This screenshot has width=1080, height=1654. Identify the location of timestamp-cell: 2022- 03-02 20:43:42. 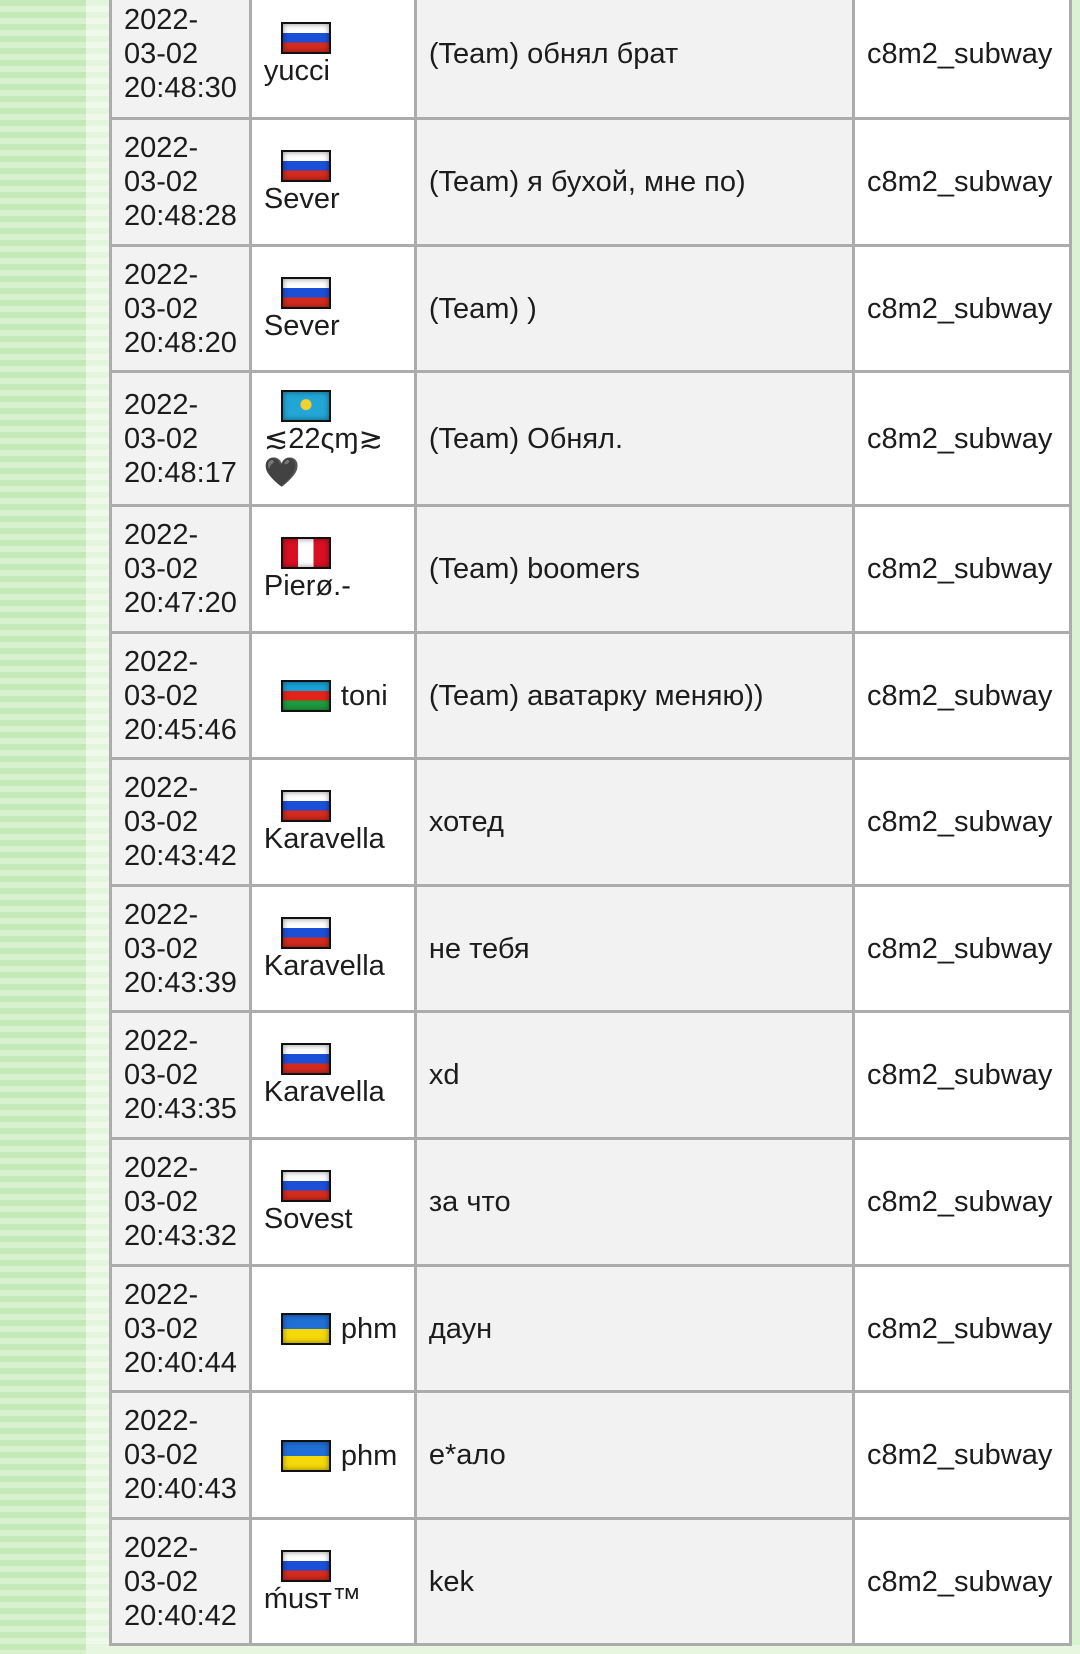
(180, 822).